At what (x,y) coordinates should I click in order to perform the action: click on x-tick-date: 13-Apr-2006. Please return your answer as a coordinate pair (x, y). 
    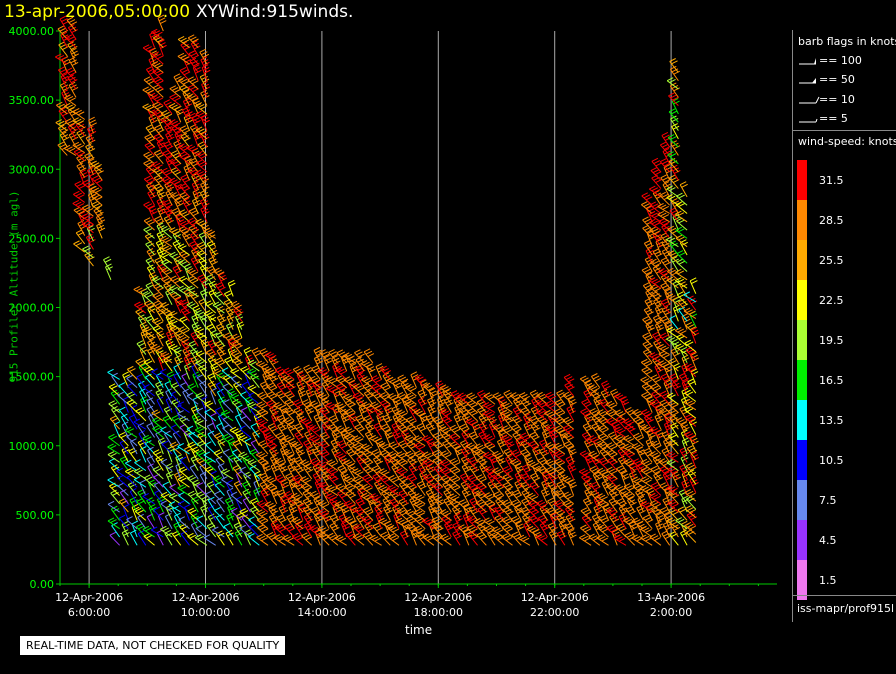
    Looking at the image, I should click on (671, 597).